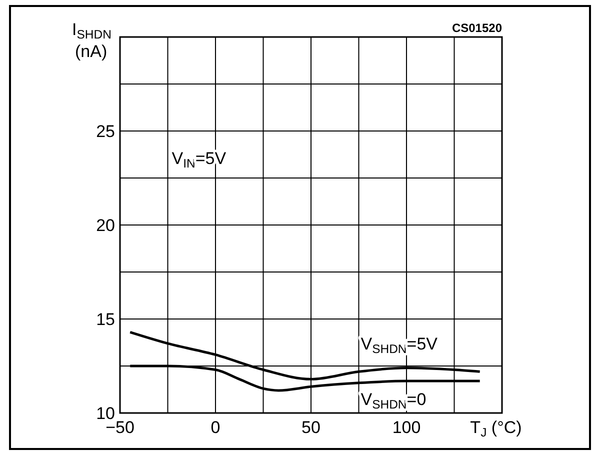  Describe the element at coordinates (105, 319) in the screenshot. I see `y-tick-label: 15` at that location.